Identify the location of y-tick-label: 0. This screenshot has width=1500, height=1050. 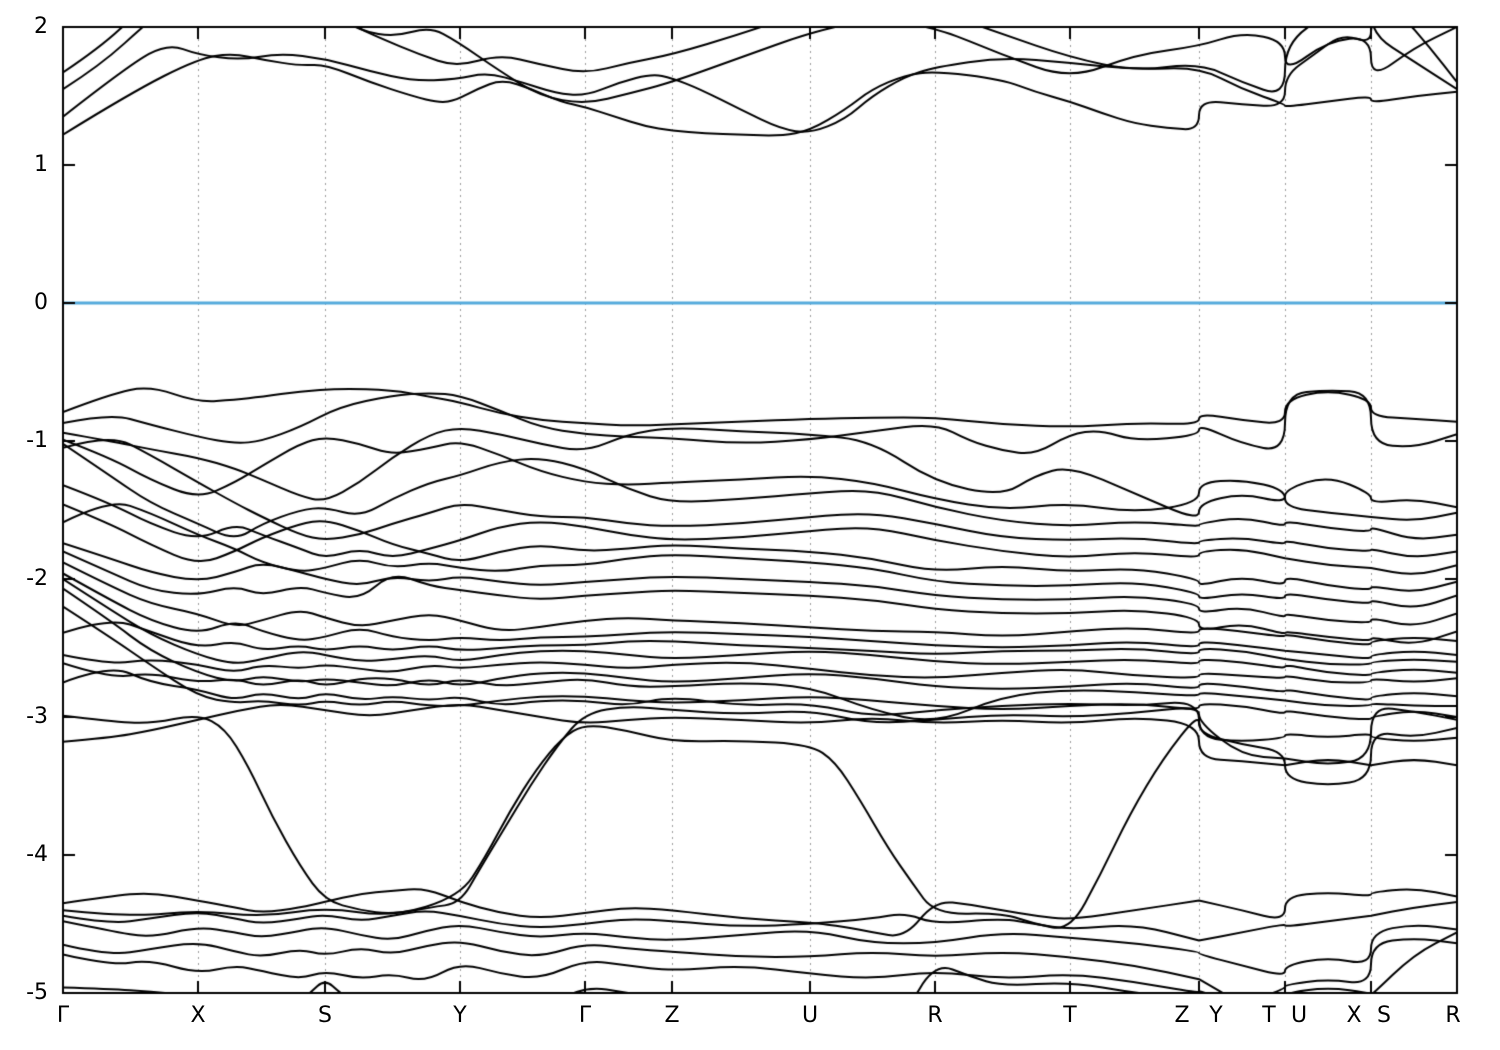
(41, 302).